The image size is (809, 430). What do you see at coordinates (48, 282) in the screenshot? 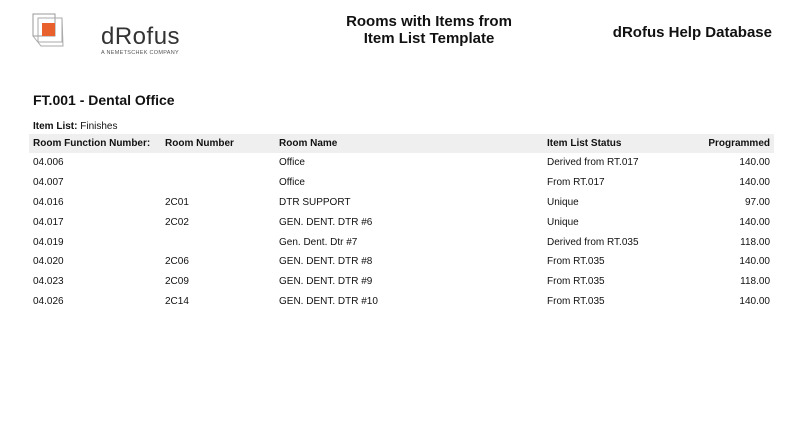
I see `cell-room-function-number: 04.023` at bounding box center [48, 282].